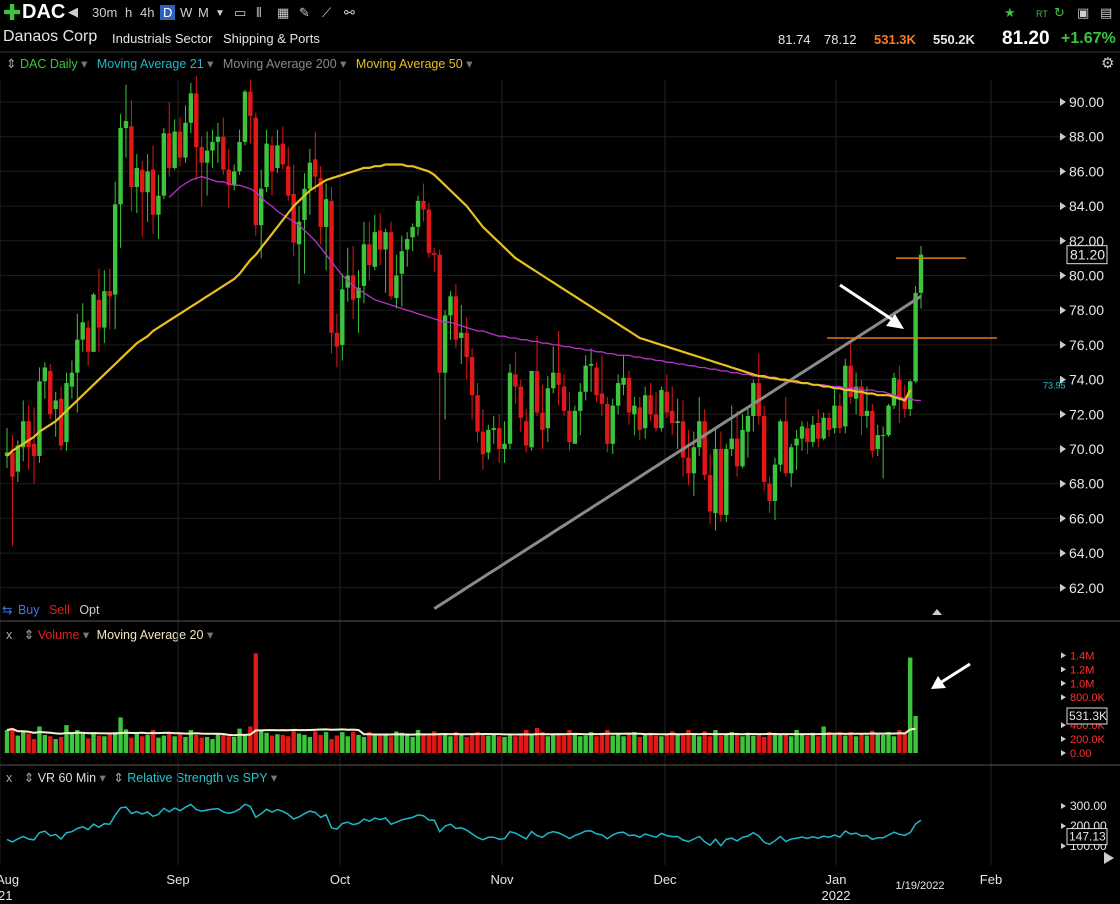  Describe the element at coordinates (1086, 484) in the screenshot. I see `price-tick-label: 68.00` at that location.